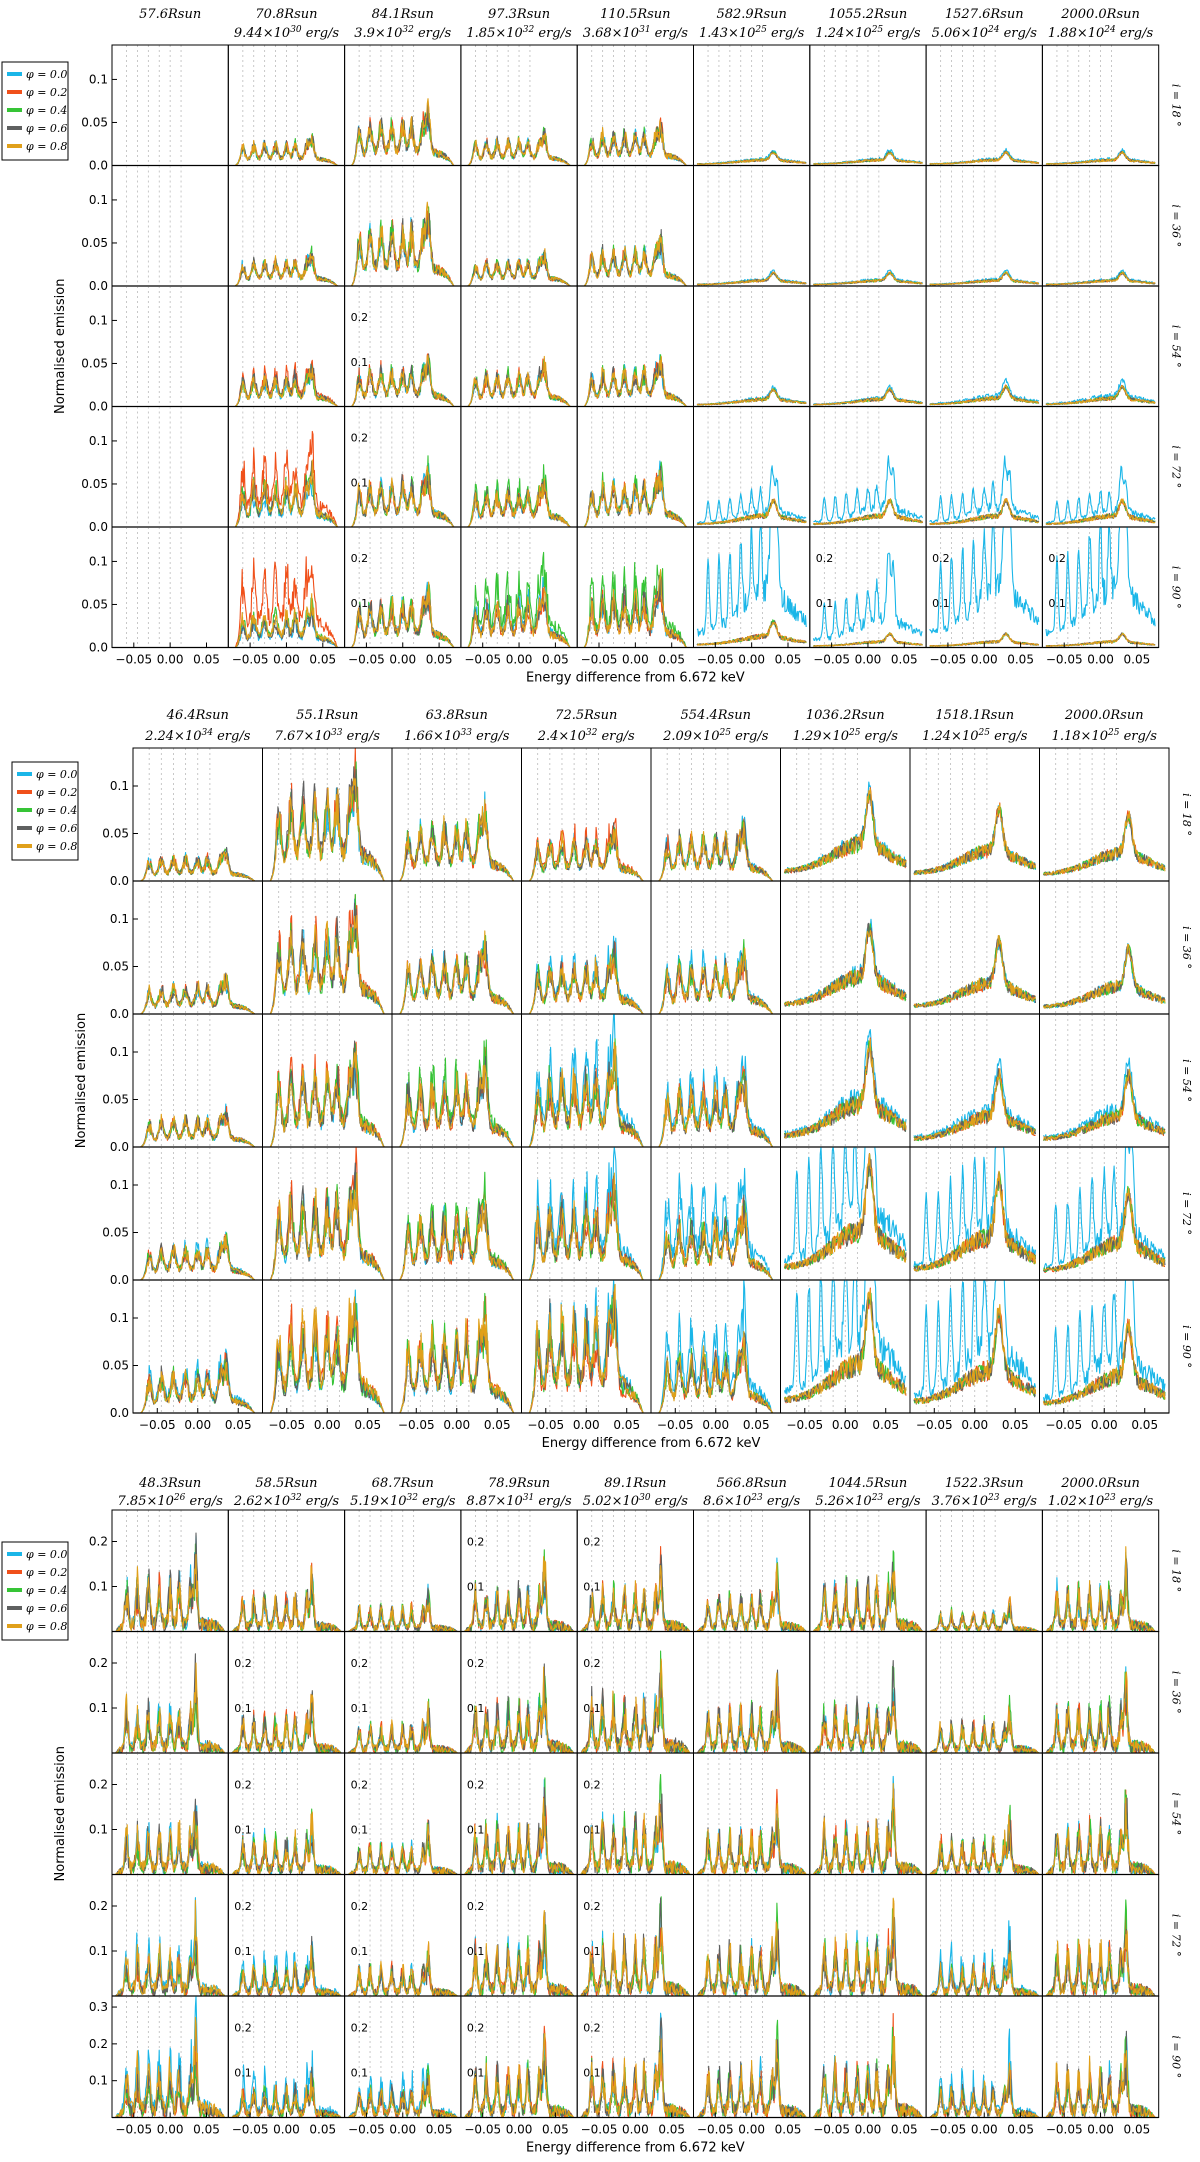 This screenshot has width=1200, height=2162. I want to click on legend: φ = 0.0 φ = 0.2 φ = 0.4 φ = 0.6 φ = 0.8, so click(35, 111).